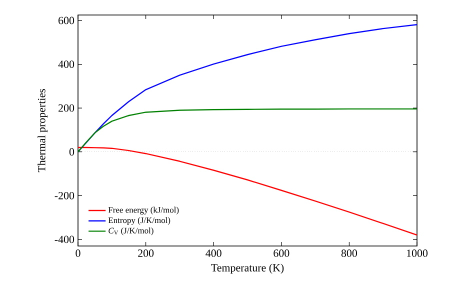 The image size is (450, 300). What do you see at coordinates (247, 269) in the screenshot?
I see `x-axis-title: Temperature (K)` at bounding box center [247, 269].